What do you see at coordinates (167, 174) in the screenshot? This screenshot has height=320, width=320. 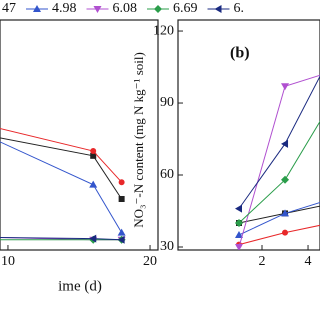 I see `y-tick-label: 60` at bounding box center [167, 174].